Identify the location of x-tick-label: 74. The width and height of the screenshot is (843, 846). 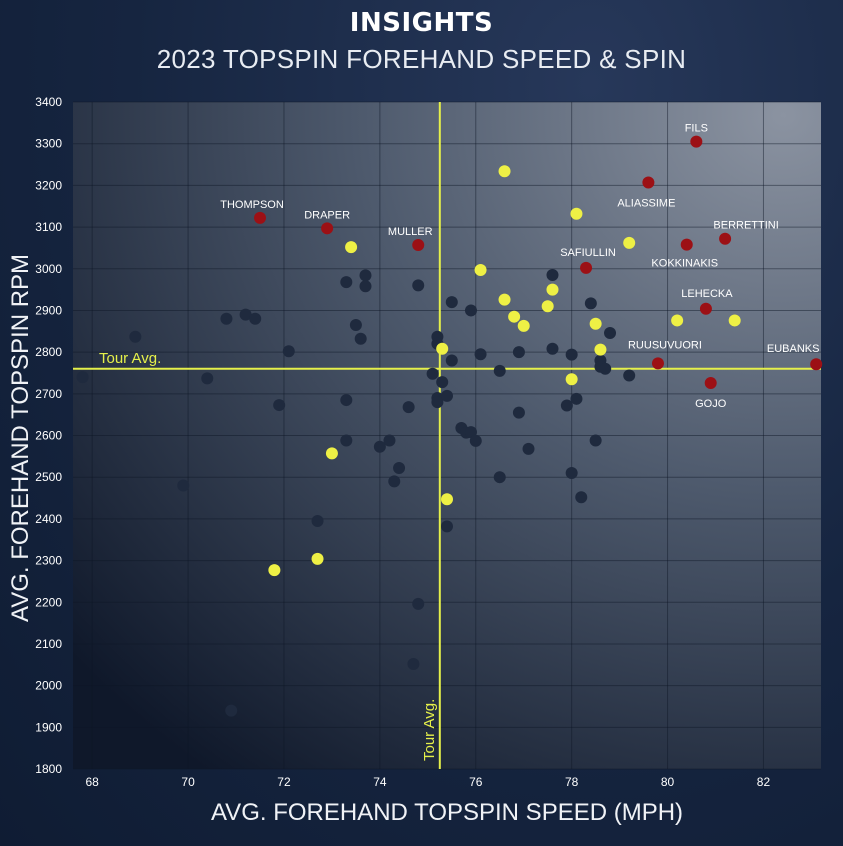
(380, 782).